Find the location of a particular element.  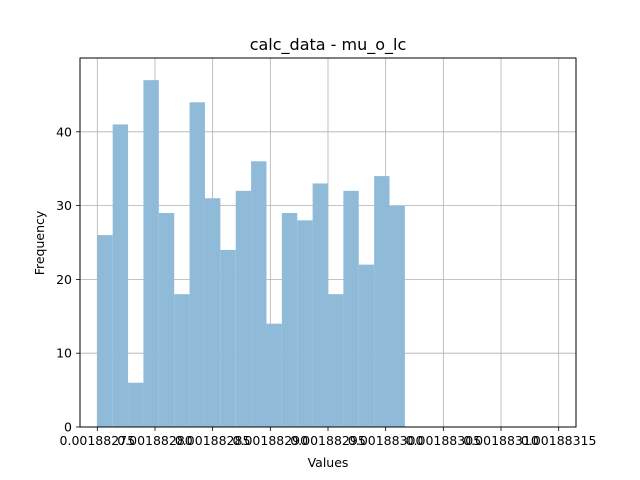

y-tick-label: 30 is located at coordinates (64, 205).